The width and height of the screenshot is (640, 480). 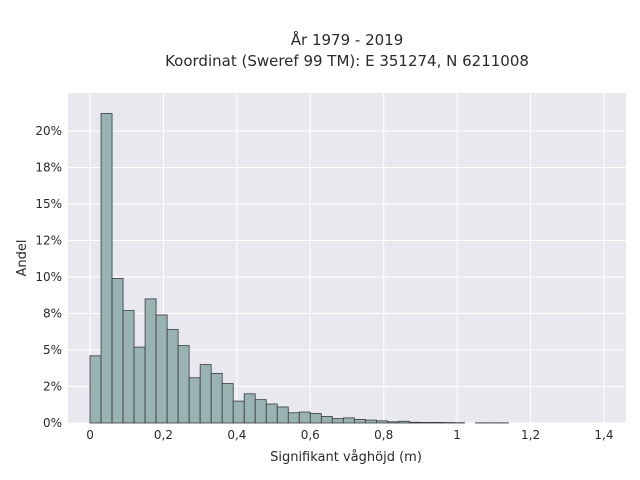 What do you see at coordinates (48, 240) in the screenshot?
I see `y-tick-label: 12%` at bounding box center [48, 240].